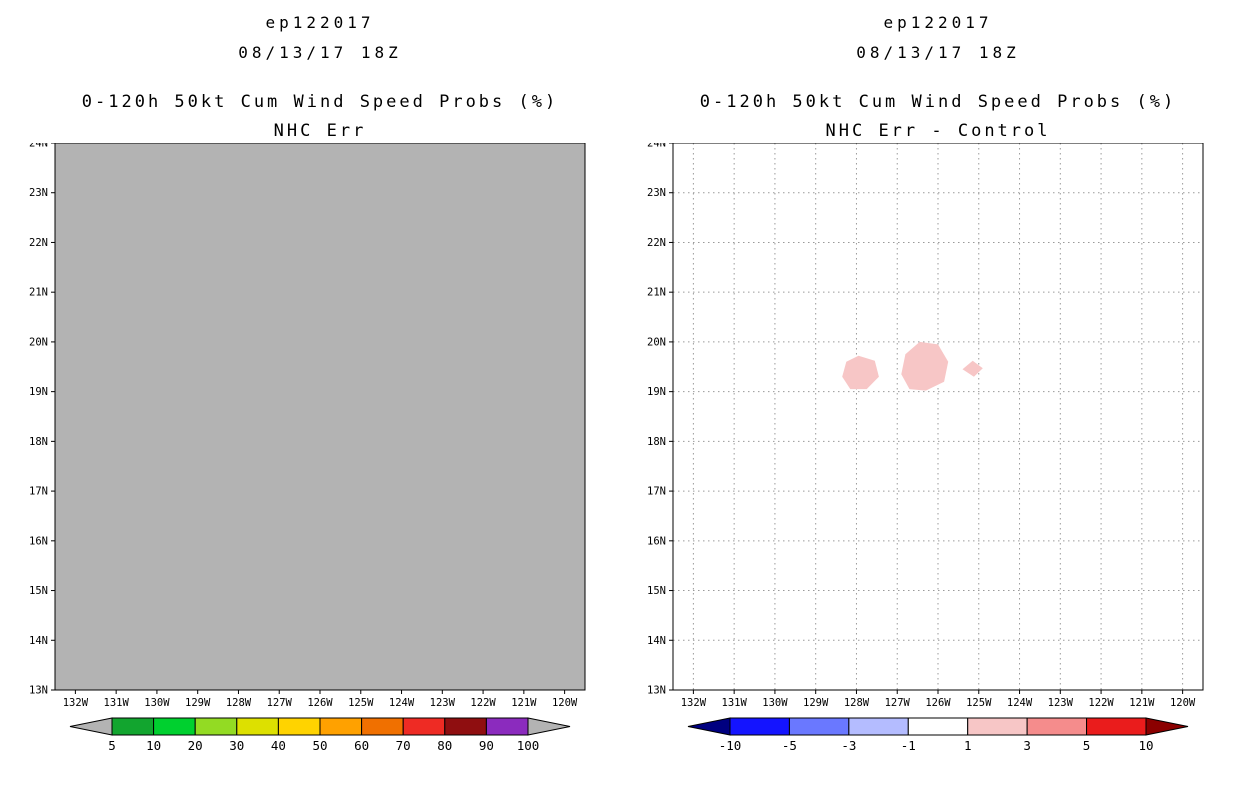 The height and width of the screenshot is (800, 1236). What do you see at coordinates (775, 703) in the screenshot?
I see `lon-tick-label: 130W` at bounding box center [775, 703].